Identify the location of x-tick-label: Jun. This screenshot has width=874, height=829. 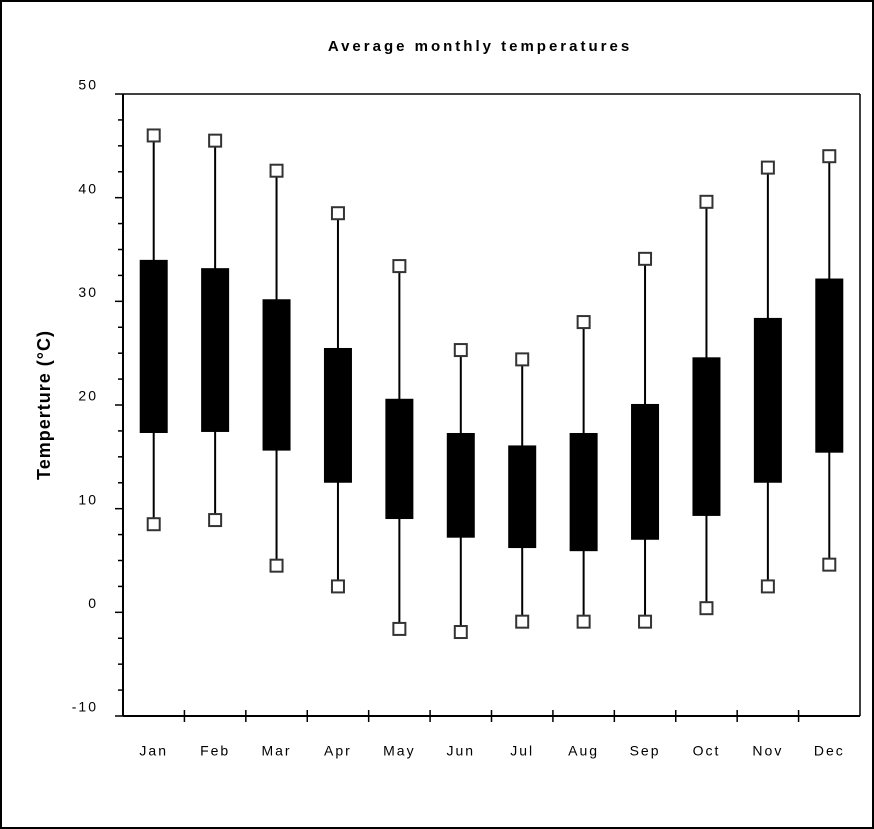
(461, 751).